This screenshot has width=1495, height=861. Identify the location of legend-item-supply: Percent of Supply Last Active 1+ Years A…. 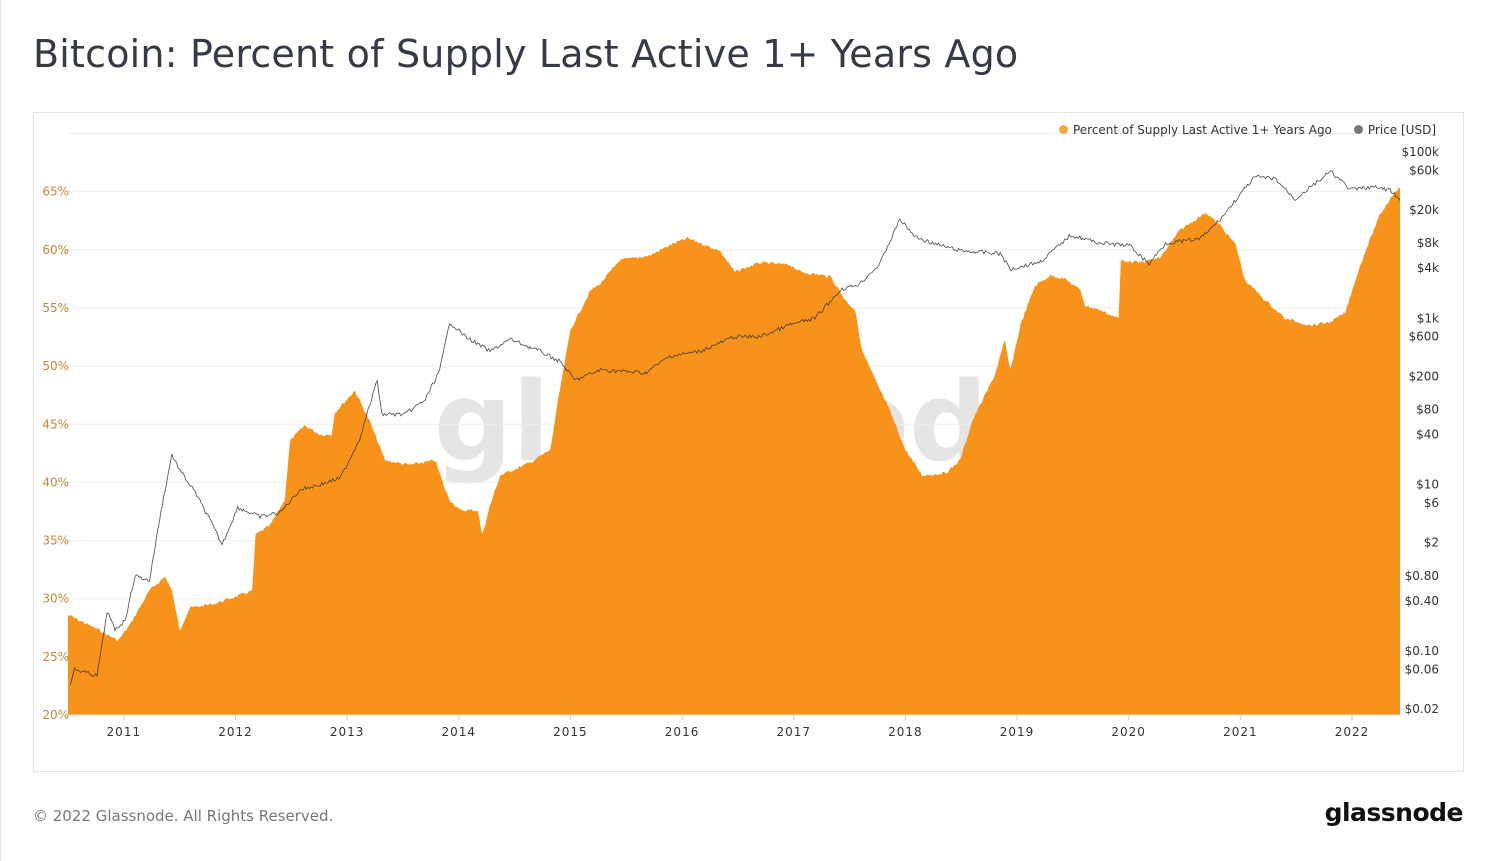
(1195, 130).